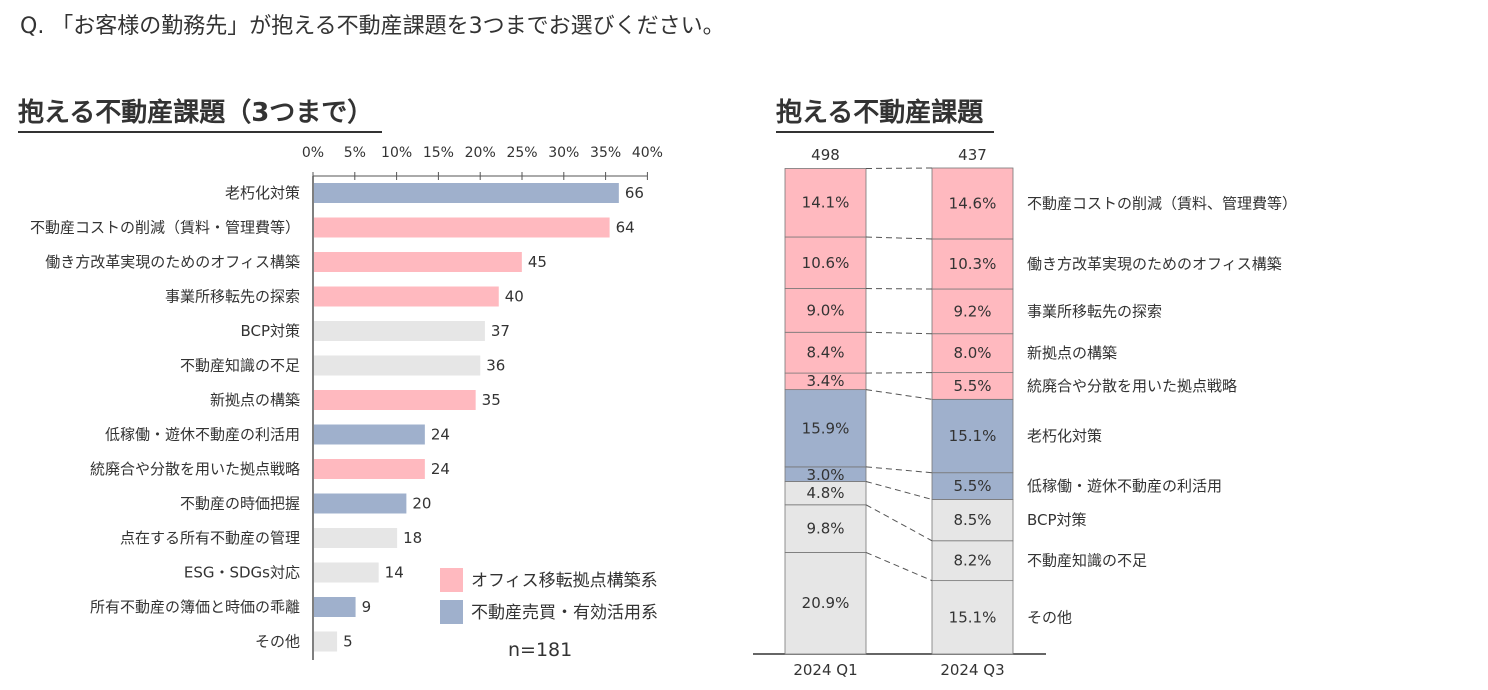 The height and width of the screenshot is (690, 1488). What do you see at coordinates (1049, 617) in the screenshot?
I see `segment-name-label: その他` at bounding box center [1049, 617].